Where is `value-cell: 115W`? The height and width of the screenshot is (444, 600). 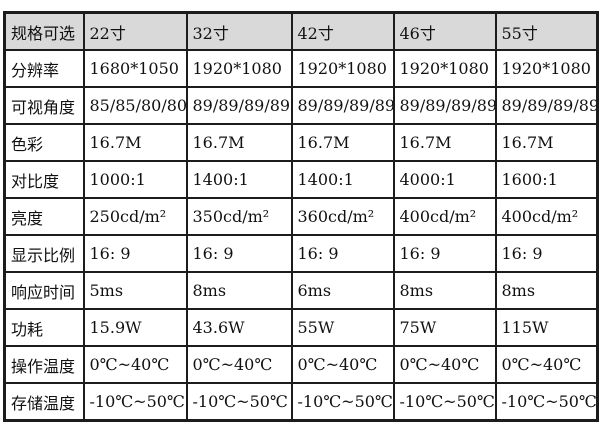
value-cell: 115W is located at coordinates (546, 327).